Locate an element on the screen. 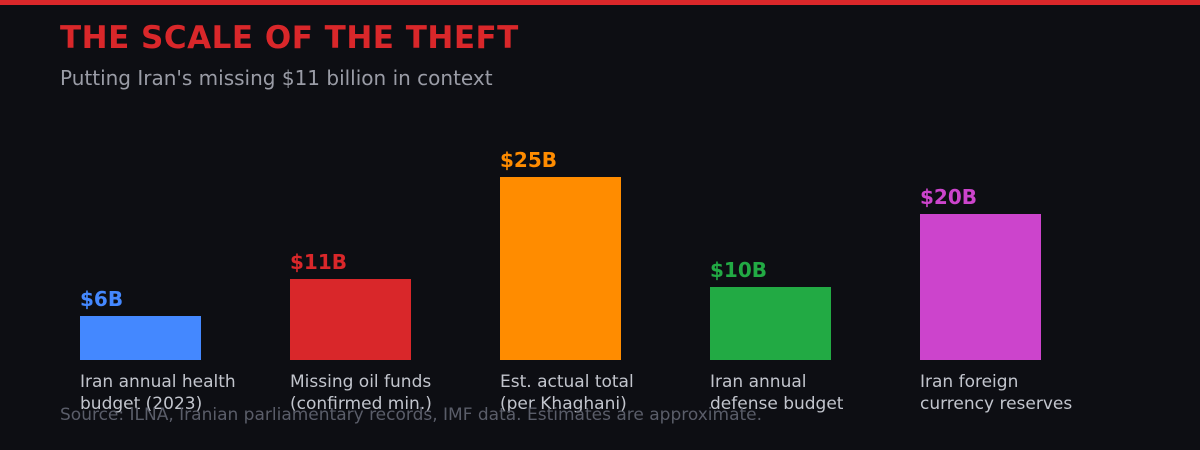 Image resolution: width=1200 pixels, height=450 pixels. category-label: Iran foreign currency reserves is located at coordinates (996, 393).